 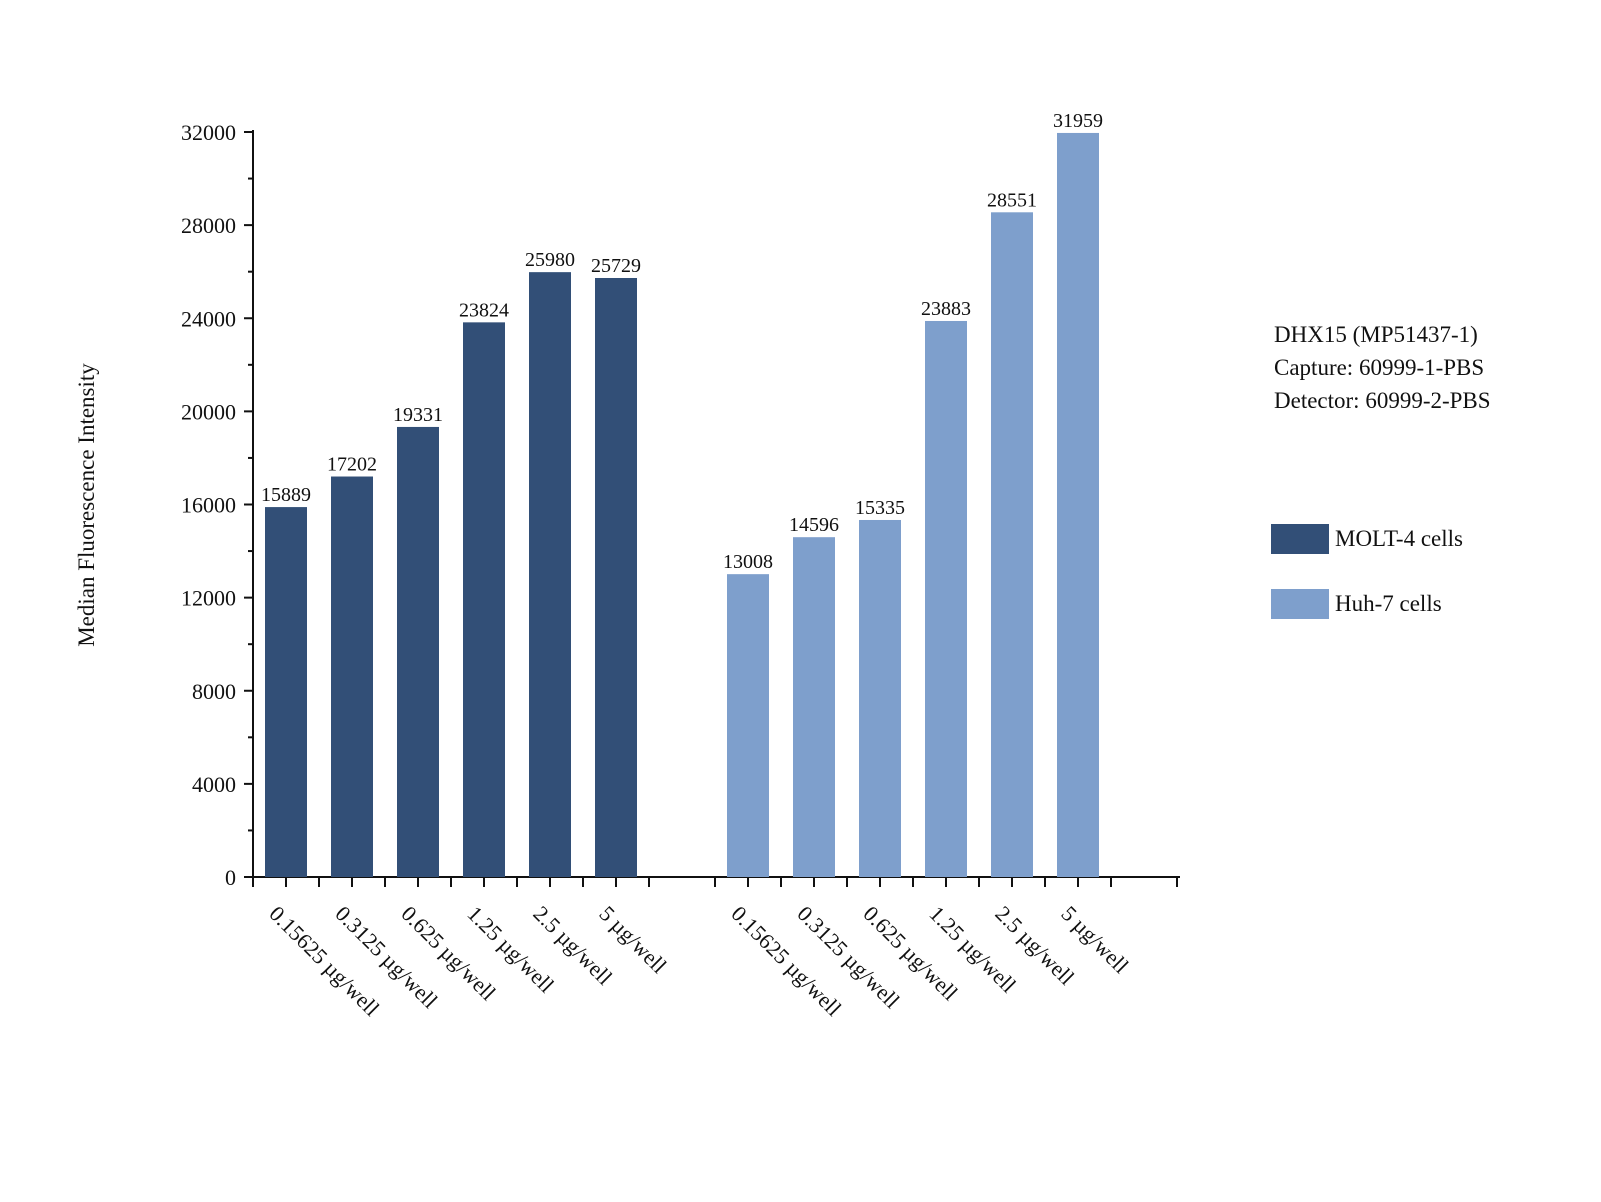 What do you see at coordinates (208, 411) in the screenshot?
I see `y-tick-label: 20000` at bounding box center [208, 411].